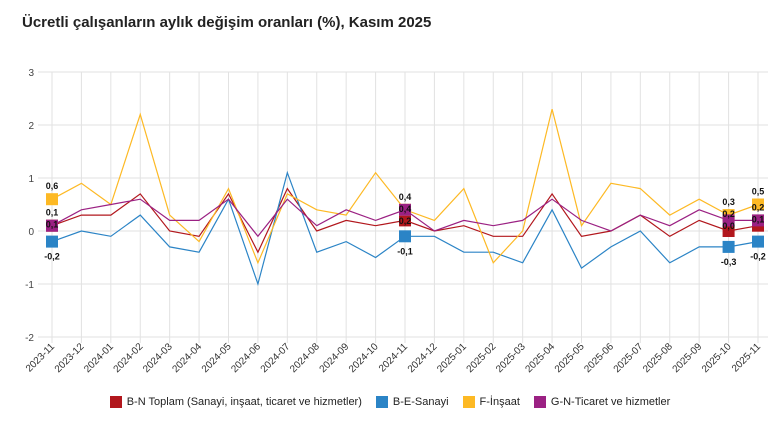 Image resolution: width=780 pixels, height=433 pixels. Describe the element at coordinates (728, 226) in the screenshot. I see `data-label: 0,0` at that location.